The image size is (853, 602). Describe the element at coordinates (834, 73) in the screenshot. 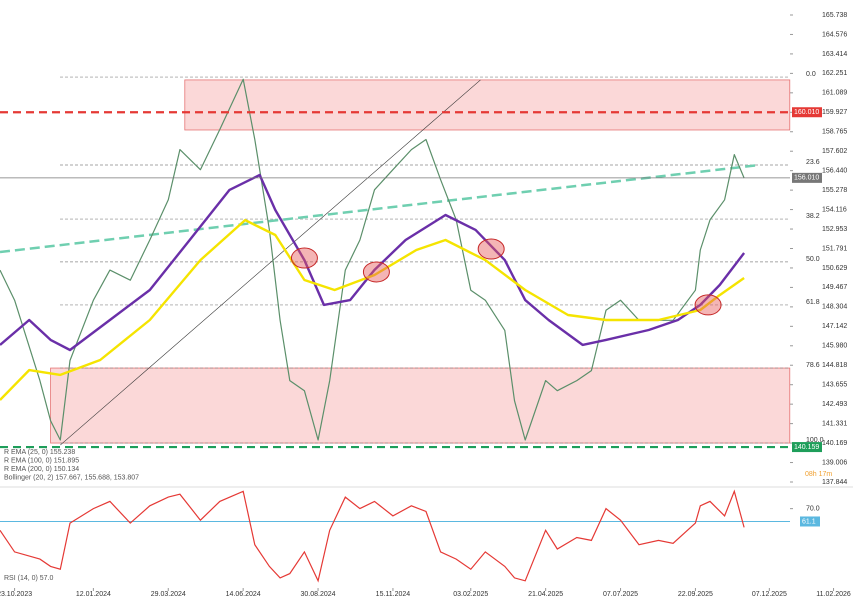

I see `y-tick-label: 162.251` at that location.